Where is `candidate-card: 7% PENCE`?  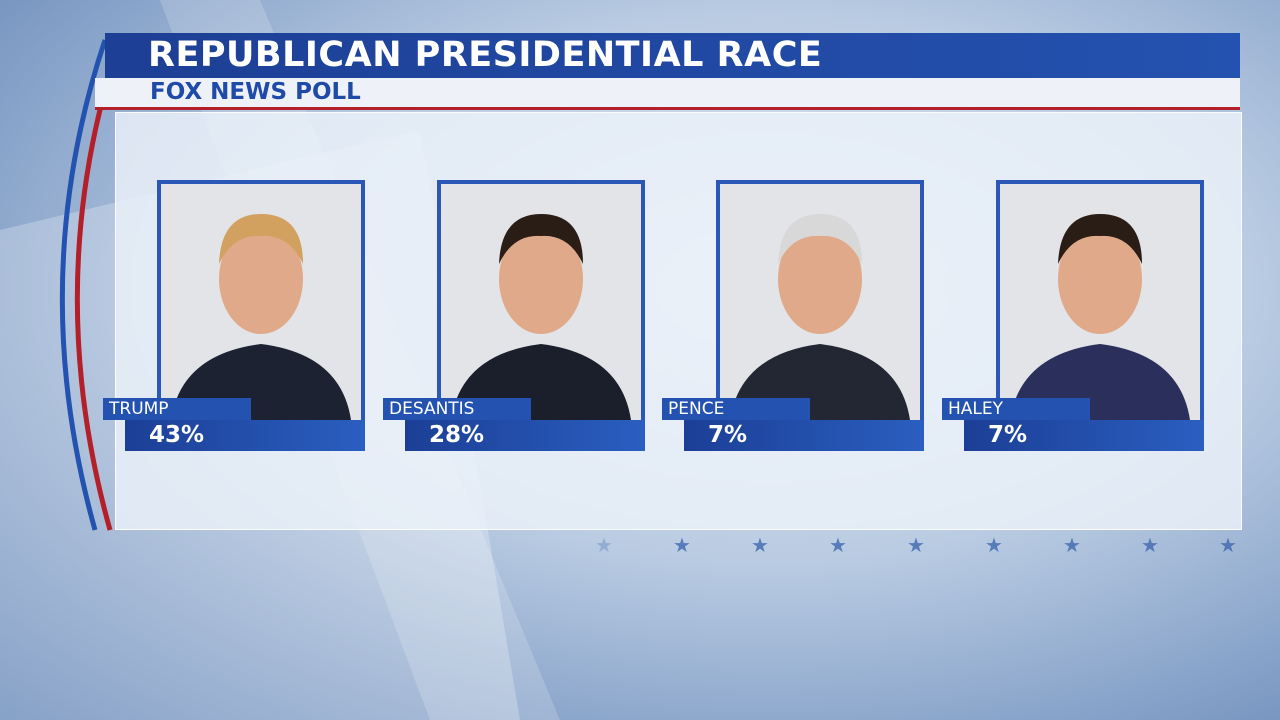
candidate-card: 7% PENCE is located at coordinates (793, 316).